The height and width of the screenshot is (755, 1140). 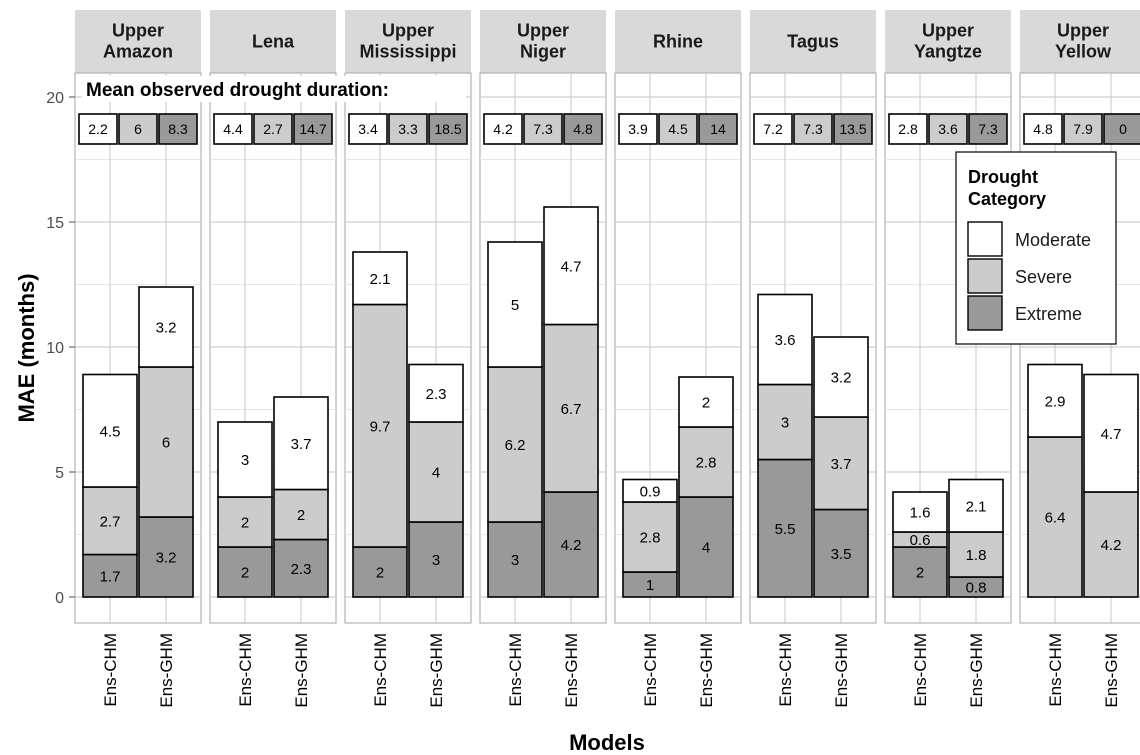 I want to click on bar-segment-label: 0.8, so click(x=976, y=588).